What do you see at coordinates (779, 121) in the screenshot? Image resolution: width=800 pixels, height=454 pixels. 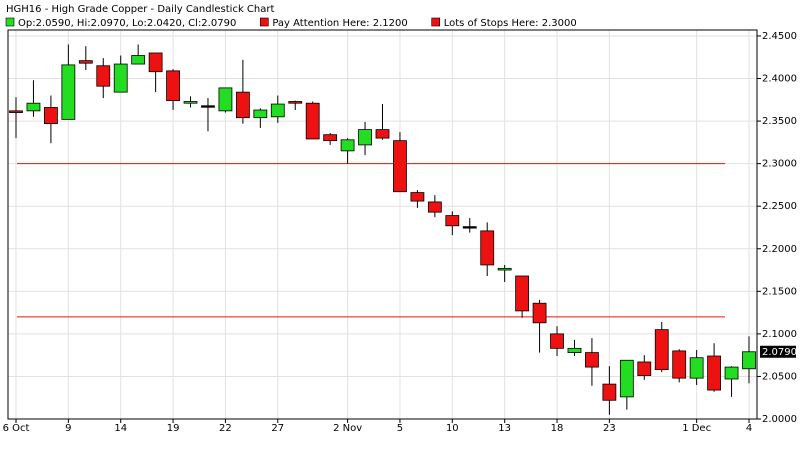 I see `y-tick-label: 2.3500` at bounding box center [779, 121].